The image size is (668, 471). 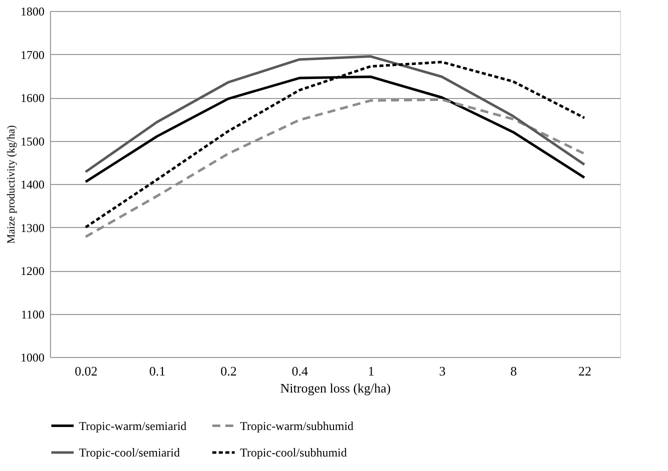 What do you see at coordinates (129, 453) in the screenshot?
I see `legend-label: Tropic-cool/semiarid` at bounding box center [129, 453].